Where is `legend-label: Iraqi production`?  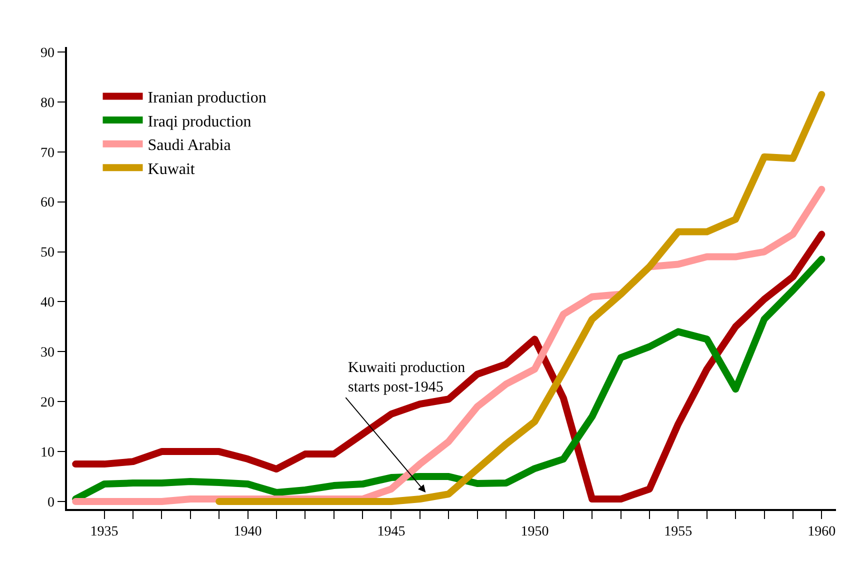
legend-label: Iraqi production is located at coordinates (200, 121).